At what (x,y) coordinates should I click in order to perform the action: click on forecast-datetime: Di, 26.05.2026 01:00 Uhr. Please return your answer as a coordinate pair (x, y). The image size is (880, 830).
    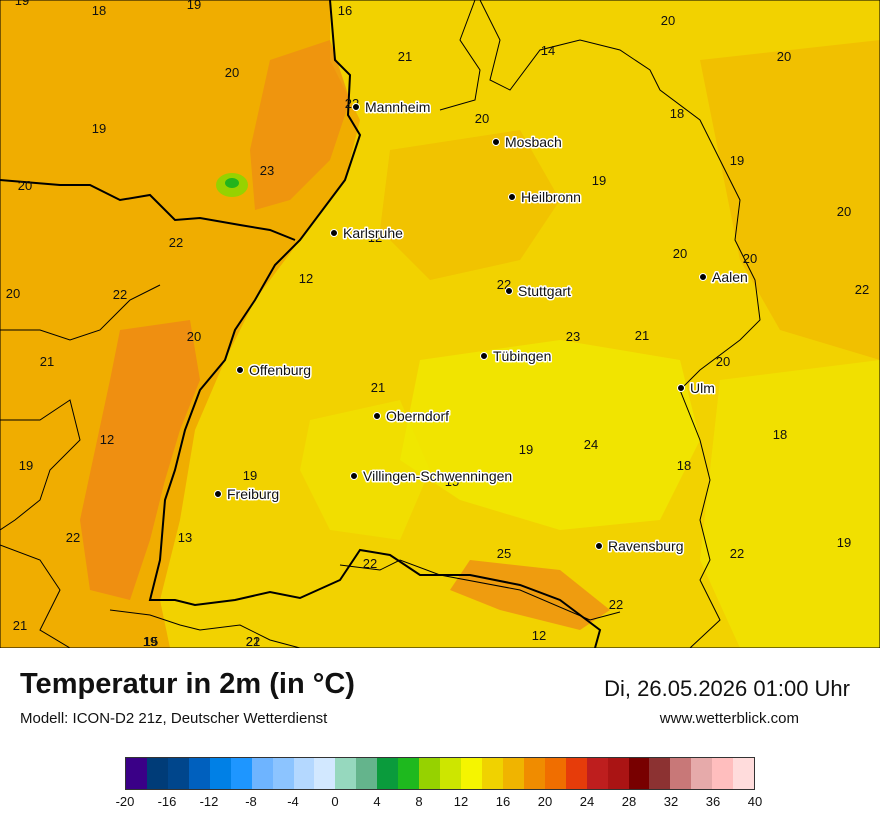
    Looking at the image, I should click on (727, 688).